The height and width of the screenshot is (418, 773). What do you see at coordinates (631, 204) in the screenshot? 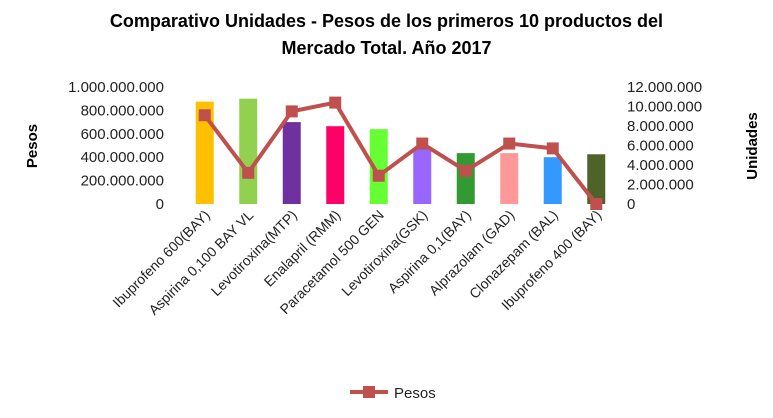
I see `y2-tick-label: 0` at bounding box center [631, 204].